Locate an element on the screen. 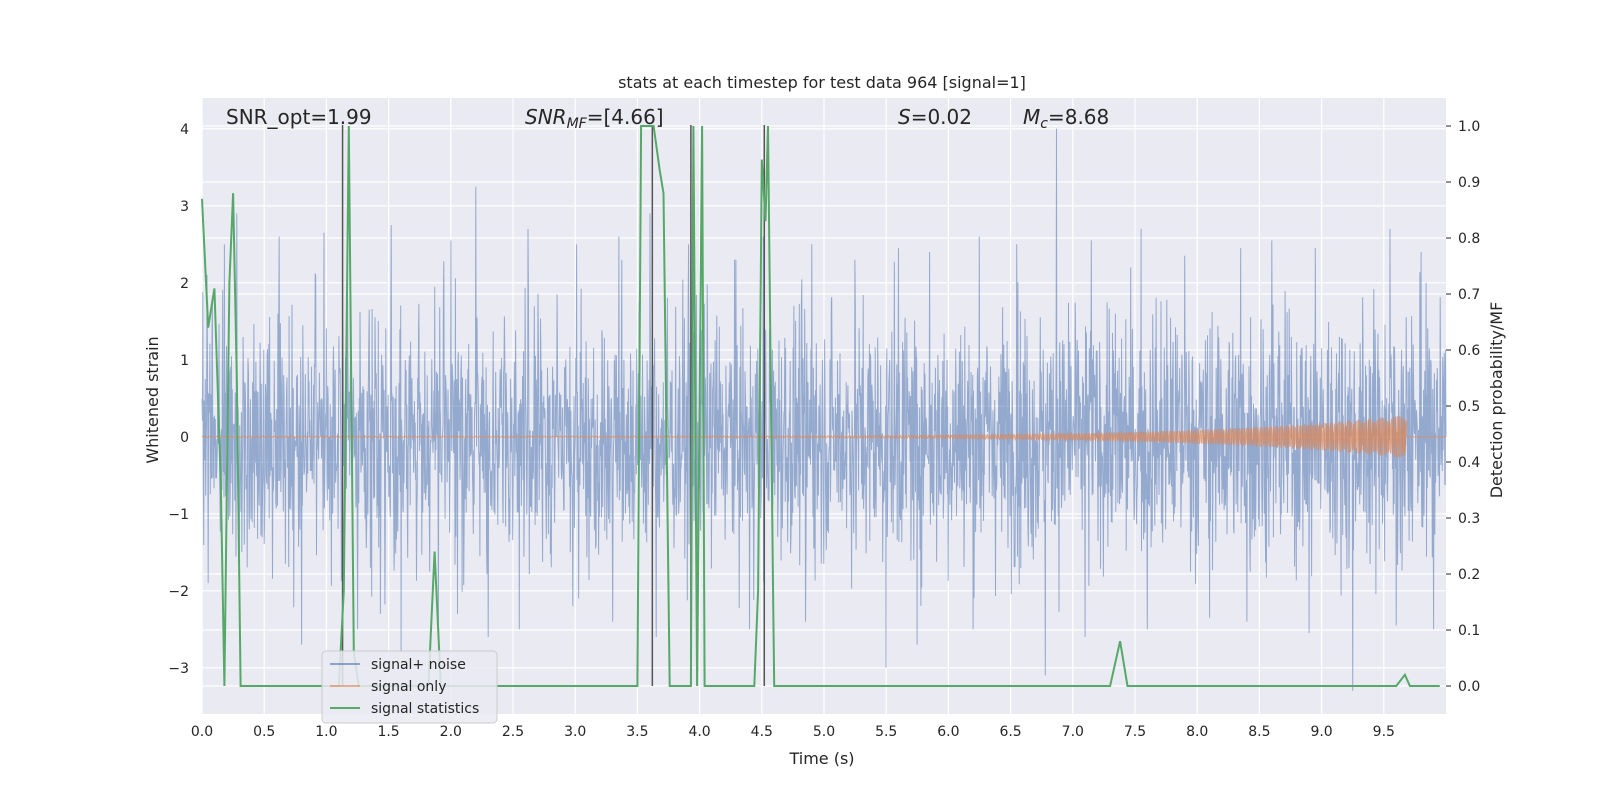 The width and height of the screenshot is (1600, 800). annotation-snr-mf-main: SNR is located at coordinates (546, 117).